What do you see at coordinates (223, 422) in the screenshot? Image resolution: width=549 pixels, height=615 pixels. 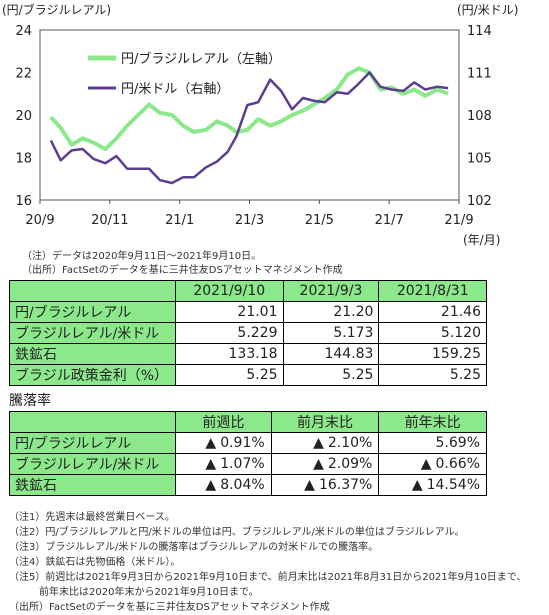 I see `header-period: 前週比` at bounding box center [223, 422].